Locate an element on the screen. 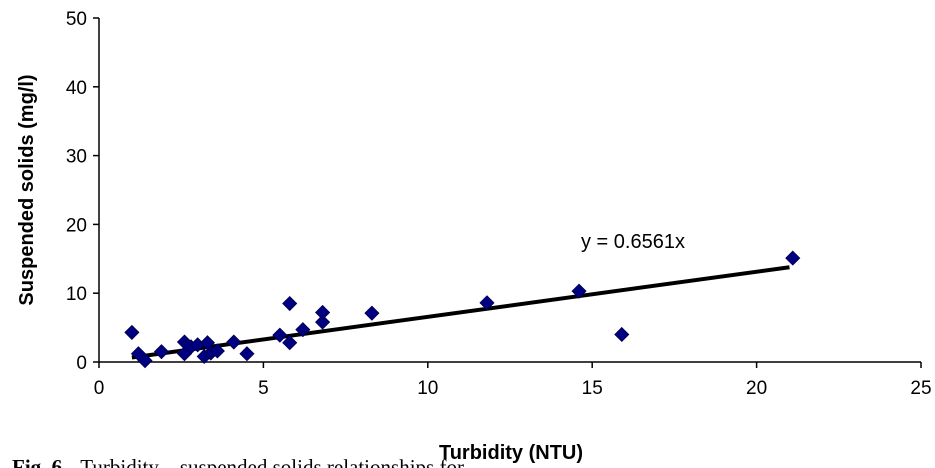 The height and width of the screenshot is (468, 935). x-tick-label: 15 is located at coordinates (592, 388).